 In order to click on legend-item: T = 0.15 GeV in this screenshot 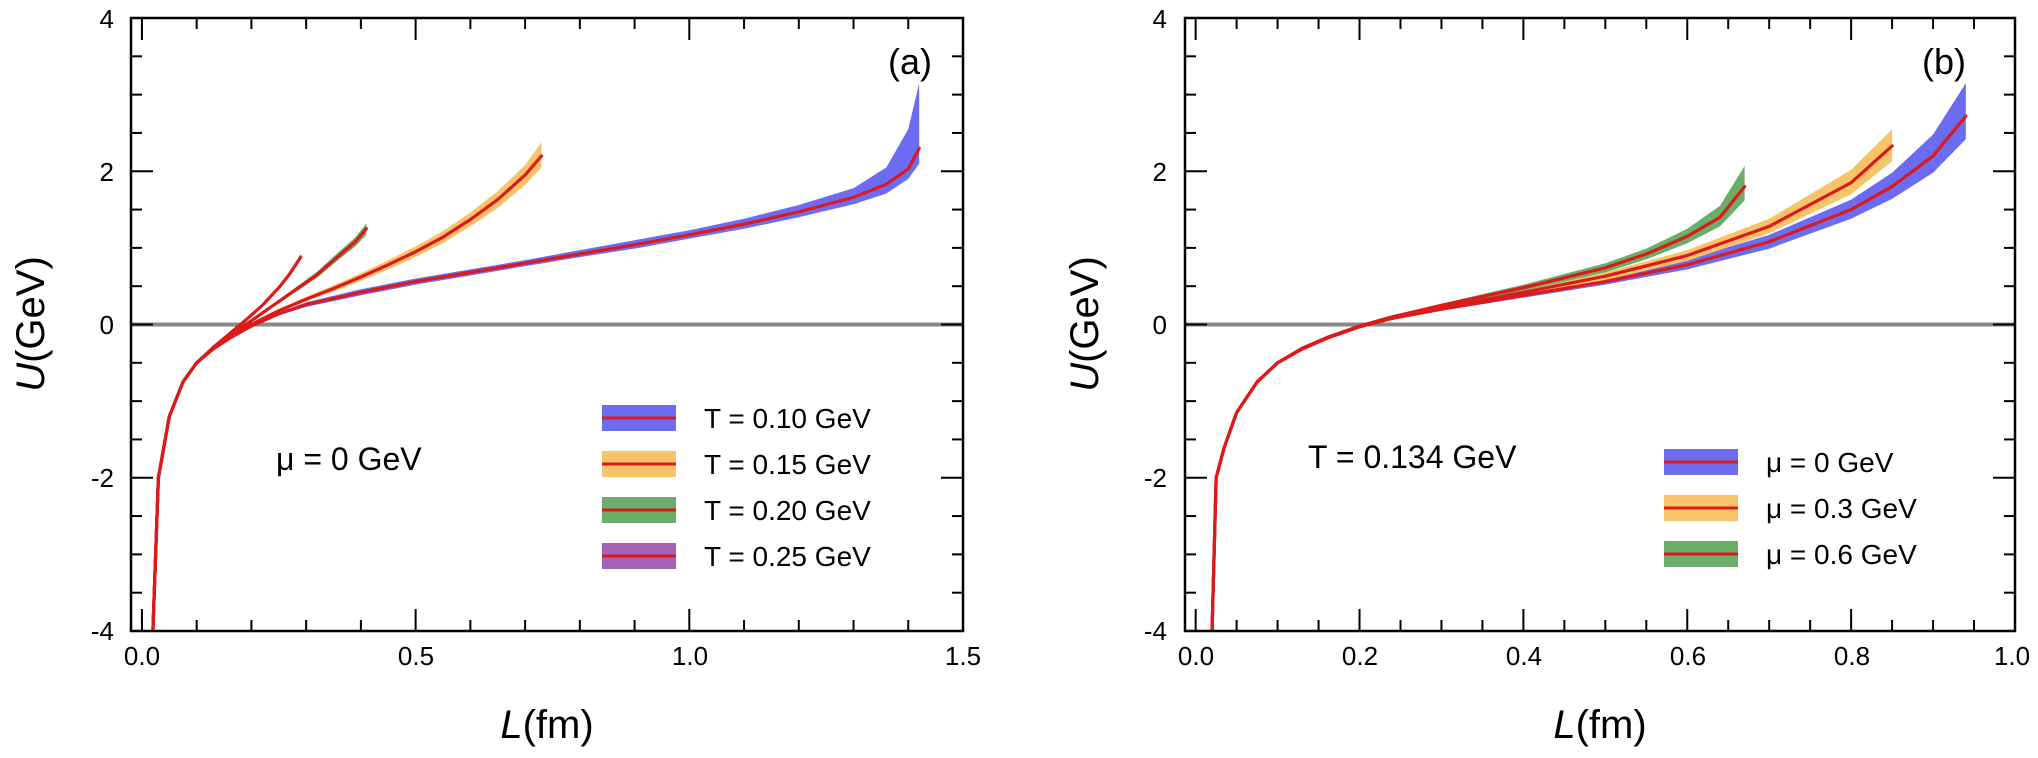, I will do `click(736, 464)`.